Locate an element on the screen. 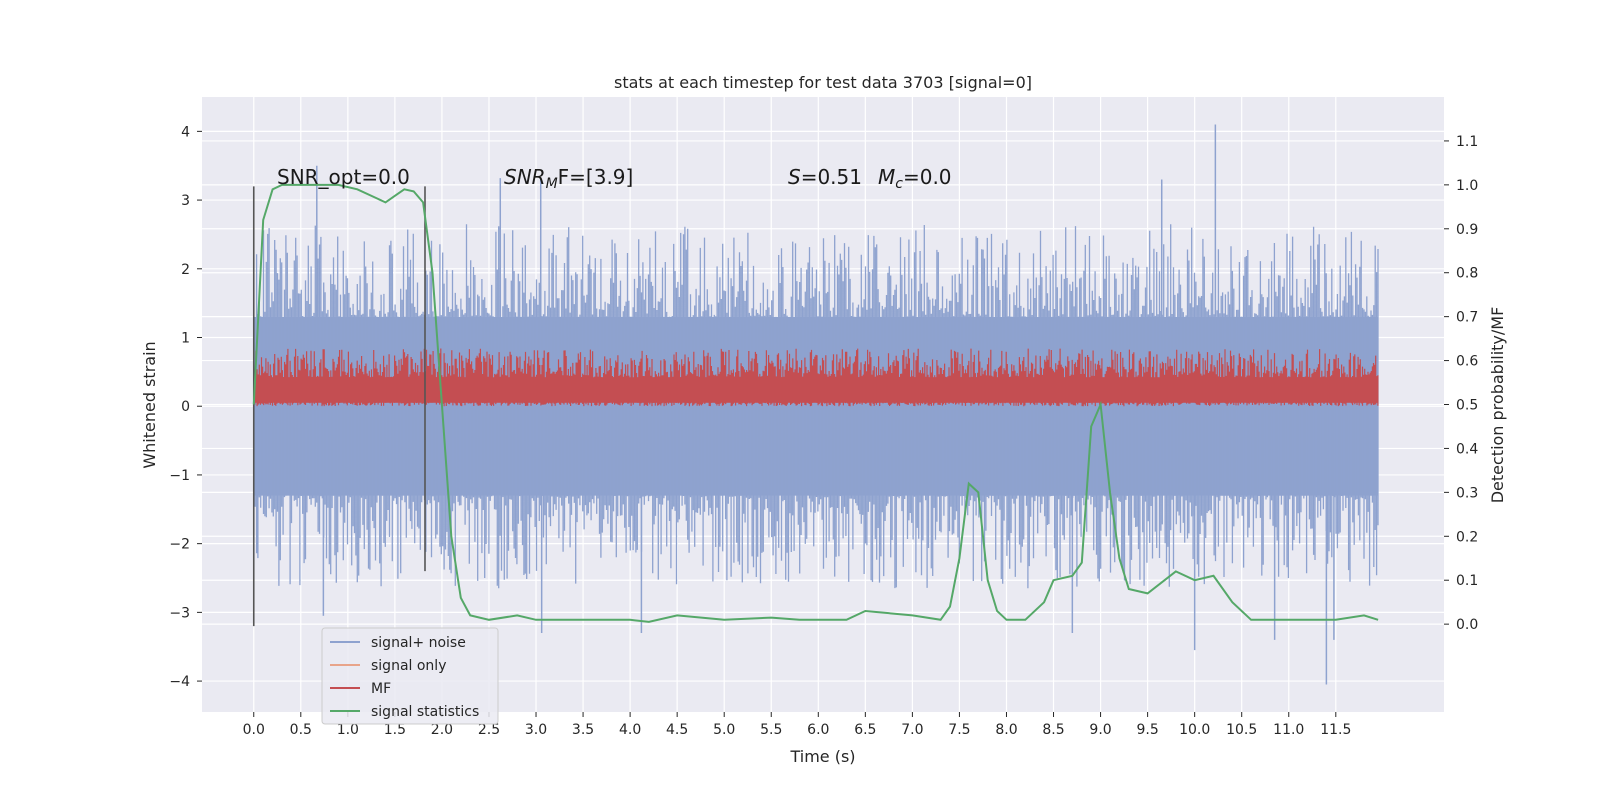 Image resolution: width=1600 pixels, height=800 pixels. y-right-tick-label-10: 0.1 is located at coordinates (1467, 581).